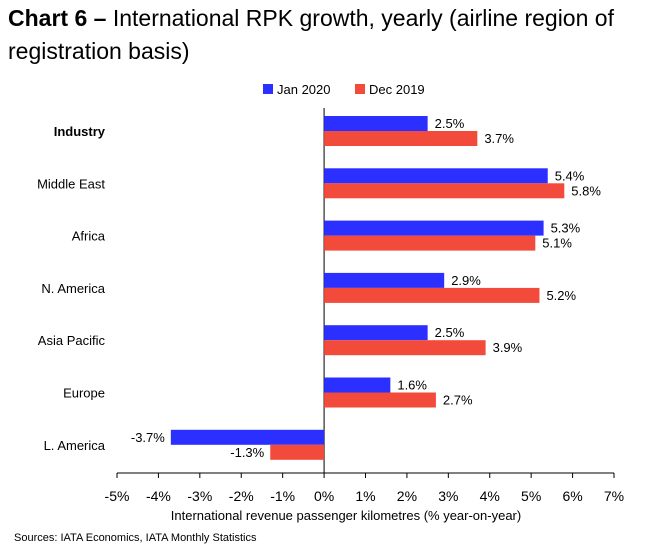 The image size is (650, 547). What do you see at coordinates (247, 452) in the screenshot?
I see `data-label: -1.3%` at bounding box center [247, 452].